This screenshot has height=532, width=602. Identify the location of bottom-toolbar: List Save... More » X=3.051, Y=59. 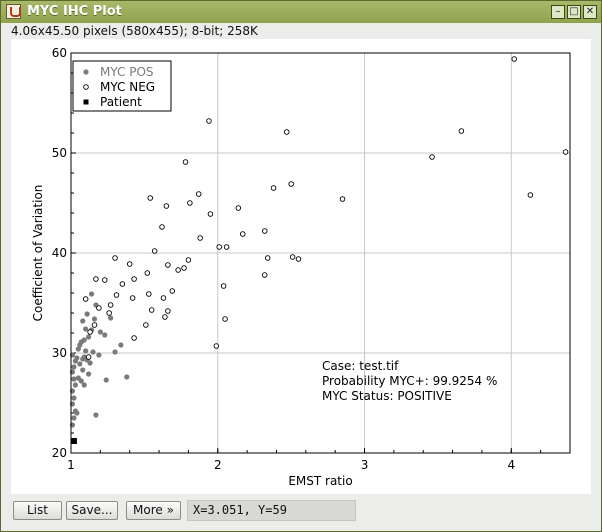
(301, 514).